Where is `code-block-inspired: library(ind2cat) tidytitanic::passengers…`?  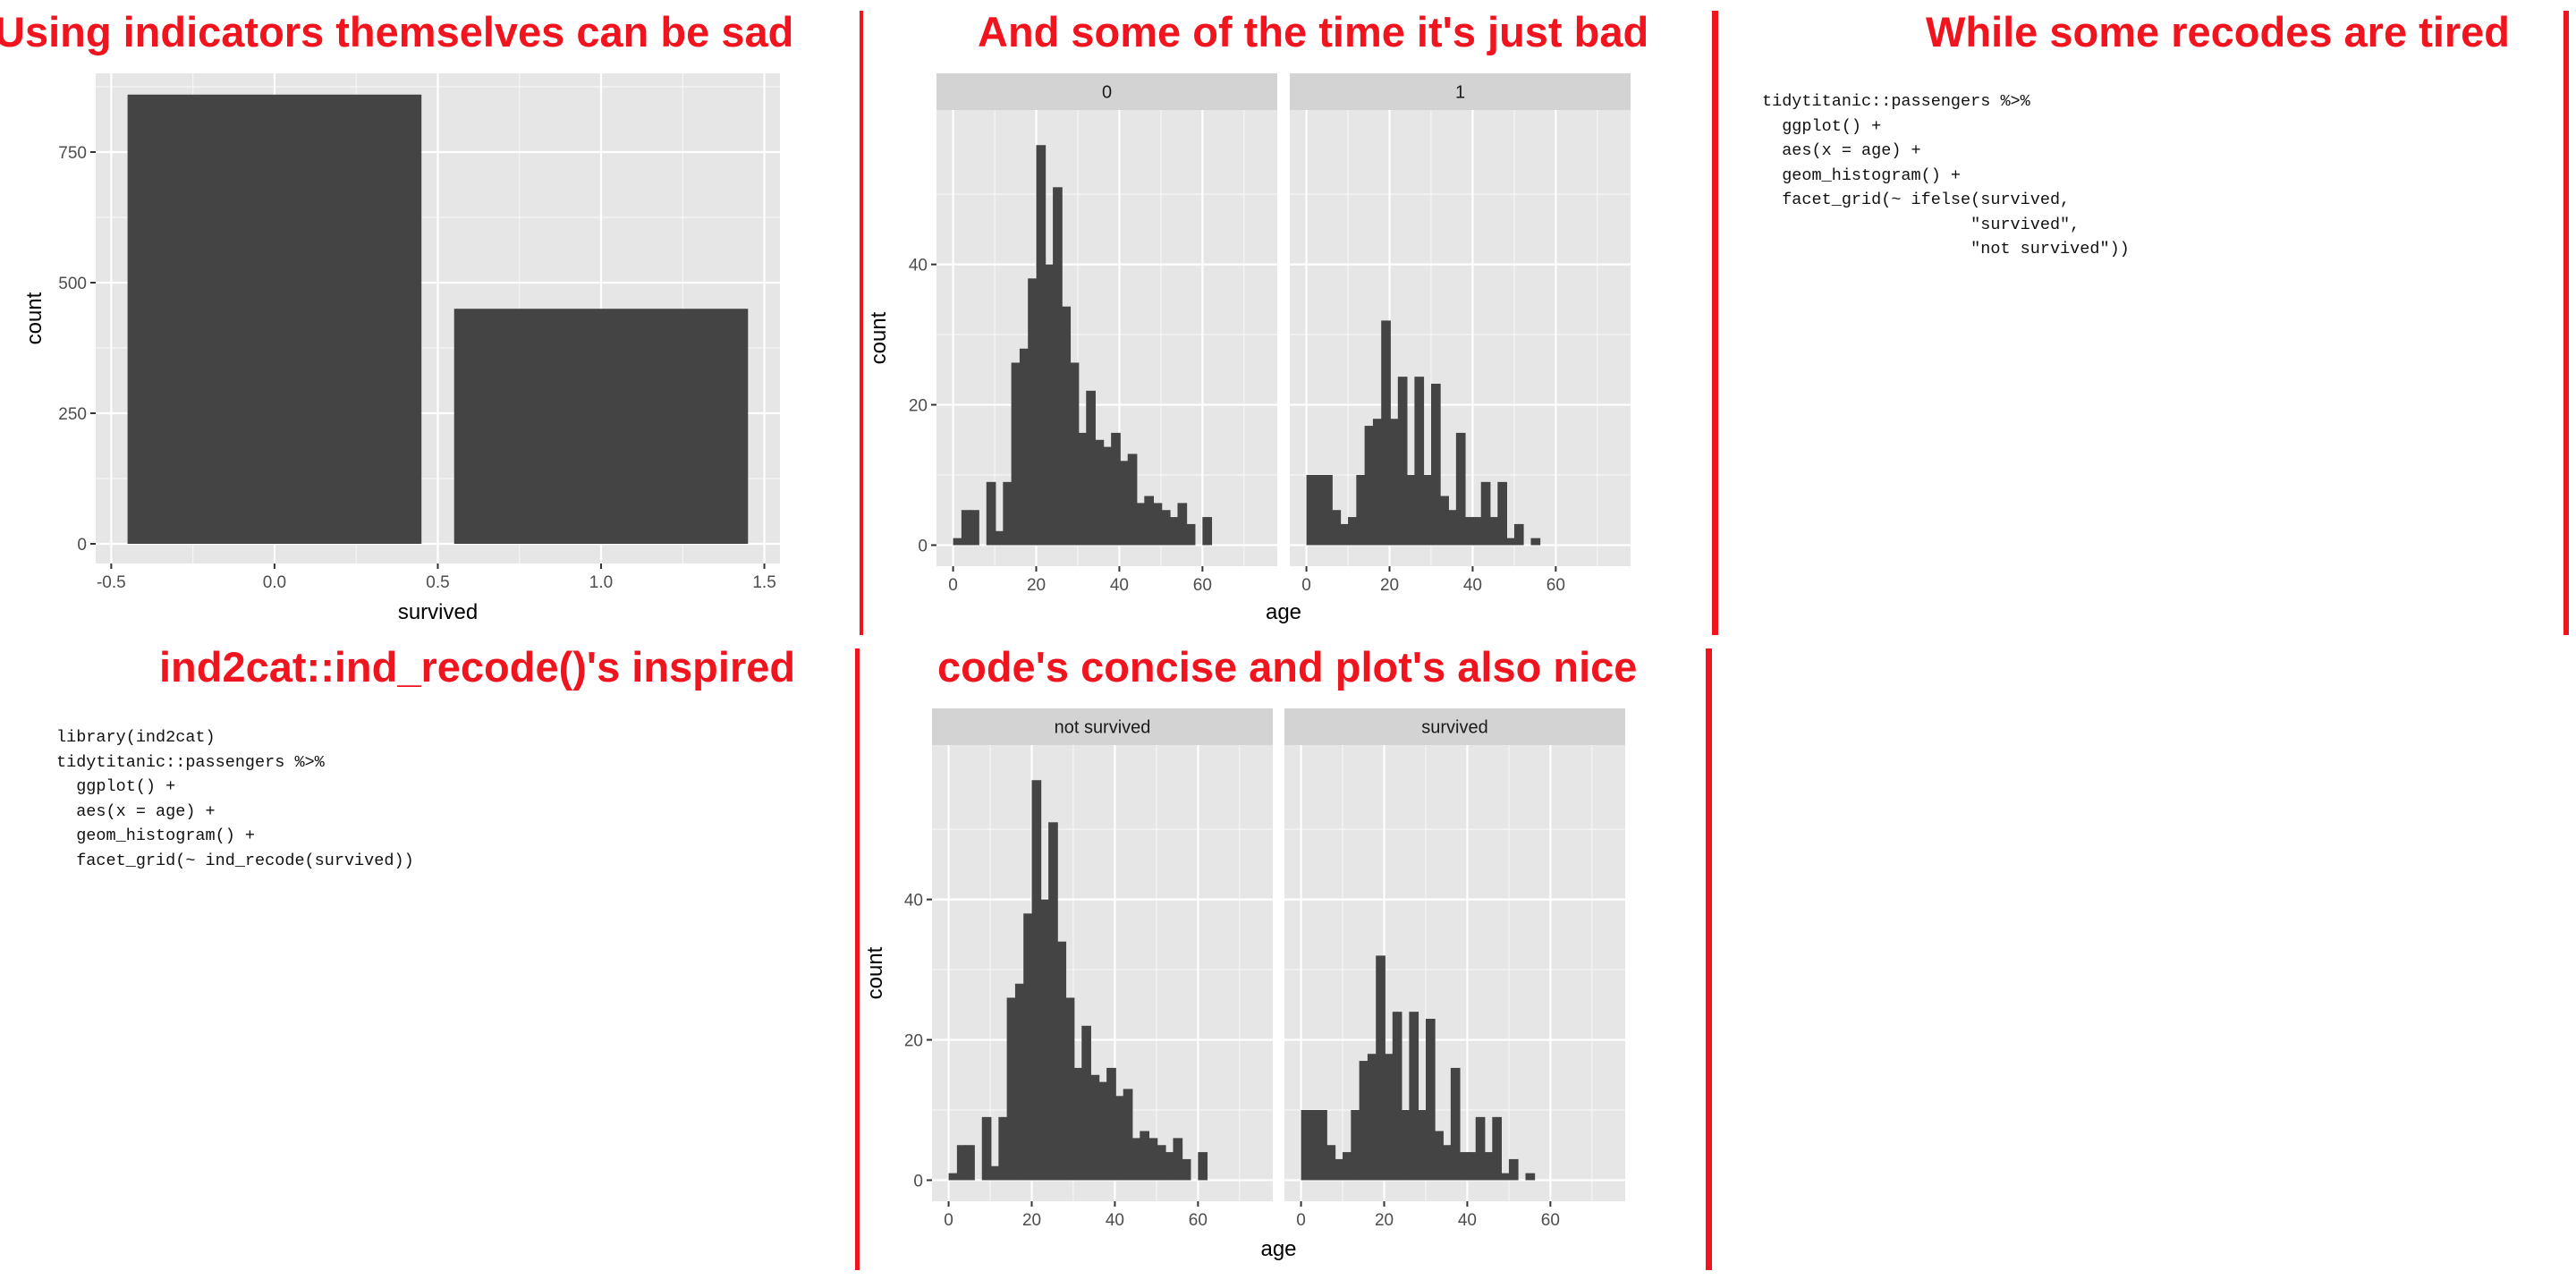 code-block-inspired: library(ind2cat) tidytitanic::passengers… is located at coordinates (235, 799).